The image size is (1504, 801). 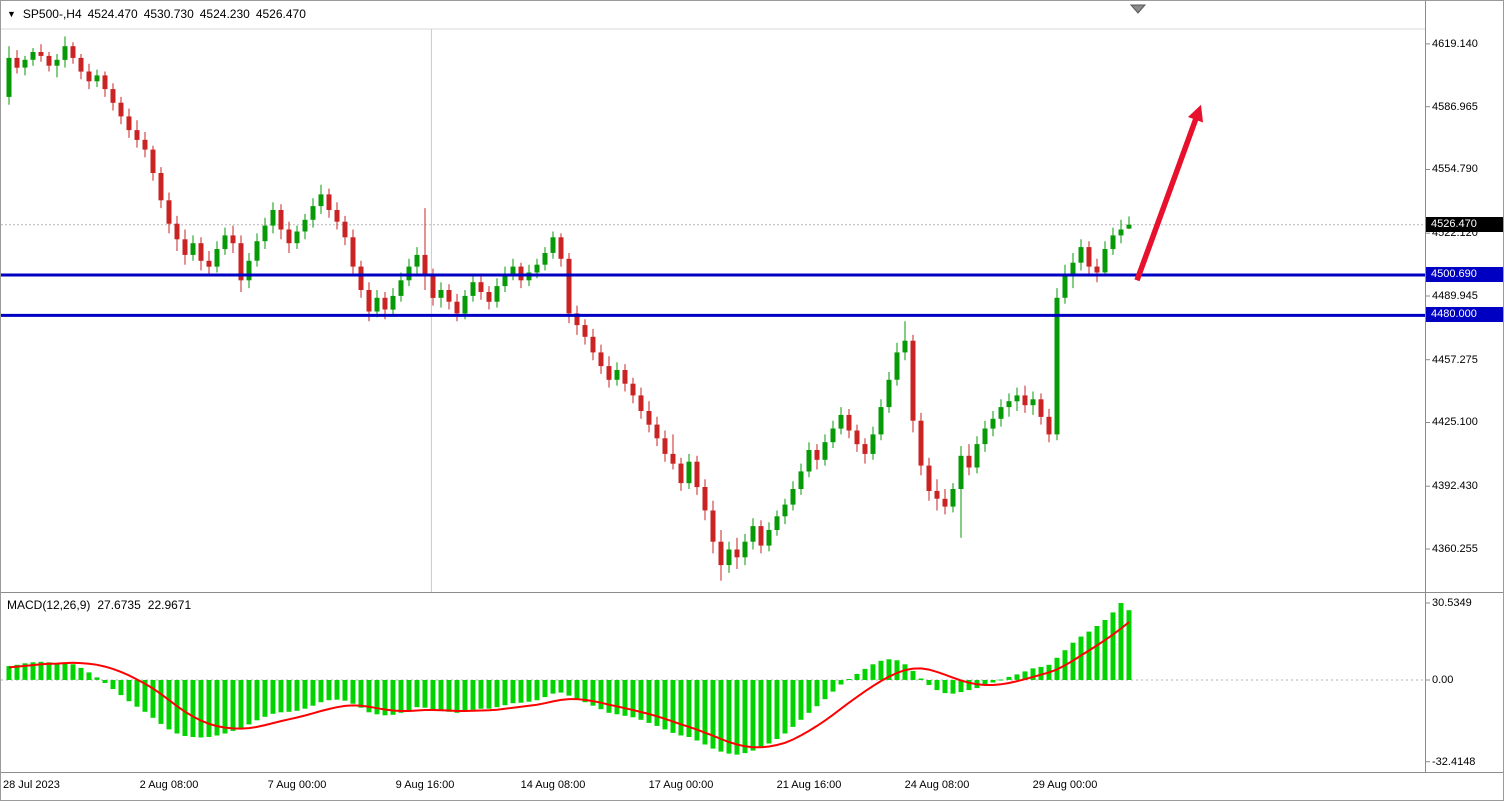 What do you see at coordinates (1455, 44) in the screenshot?
I see `price-tick-label: 4619.140` at bounding box center [1455, 44].